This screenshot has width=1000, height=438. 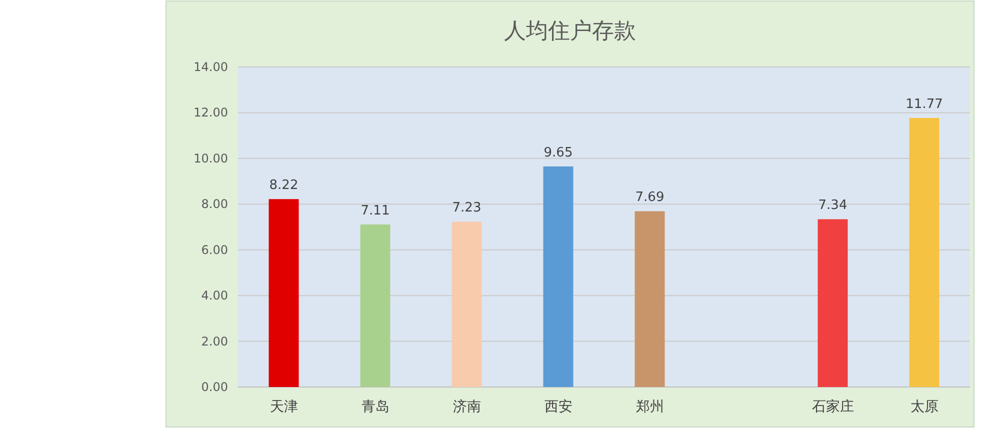 What do you see at coordinates (214, 341) in the screenshot?
I see `y-tick-label: 2.00` at bounding box center [214, 341].